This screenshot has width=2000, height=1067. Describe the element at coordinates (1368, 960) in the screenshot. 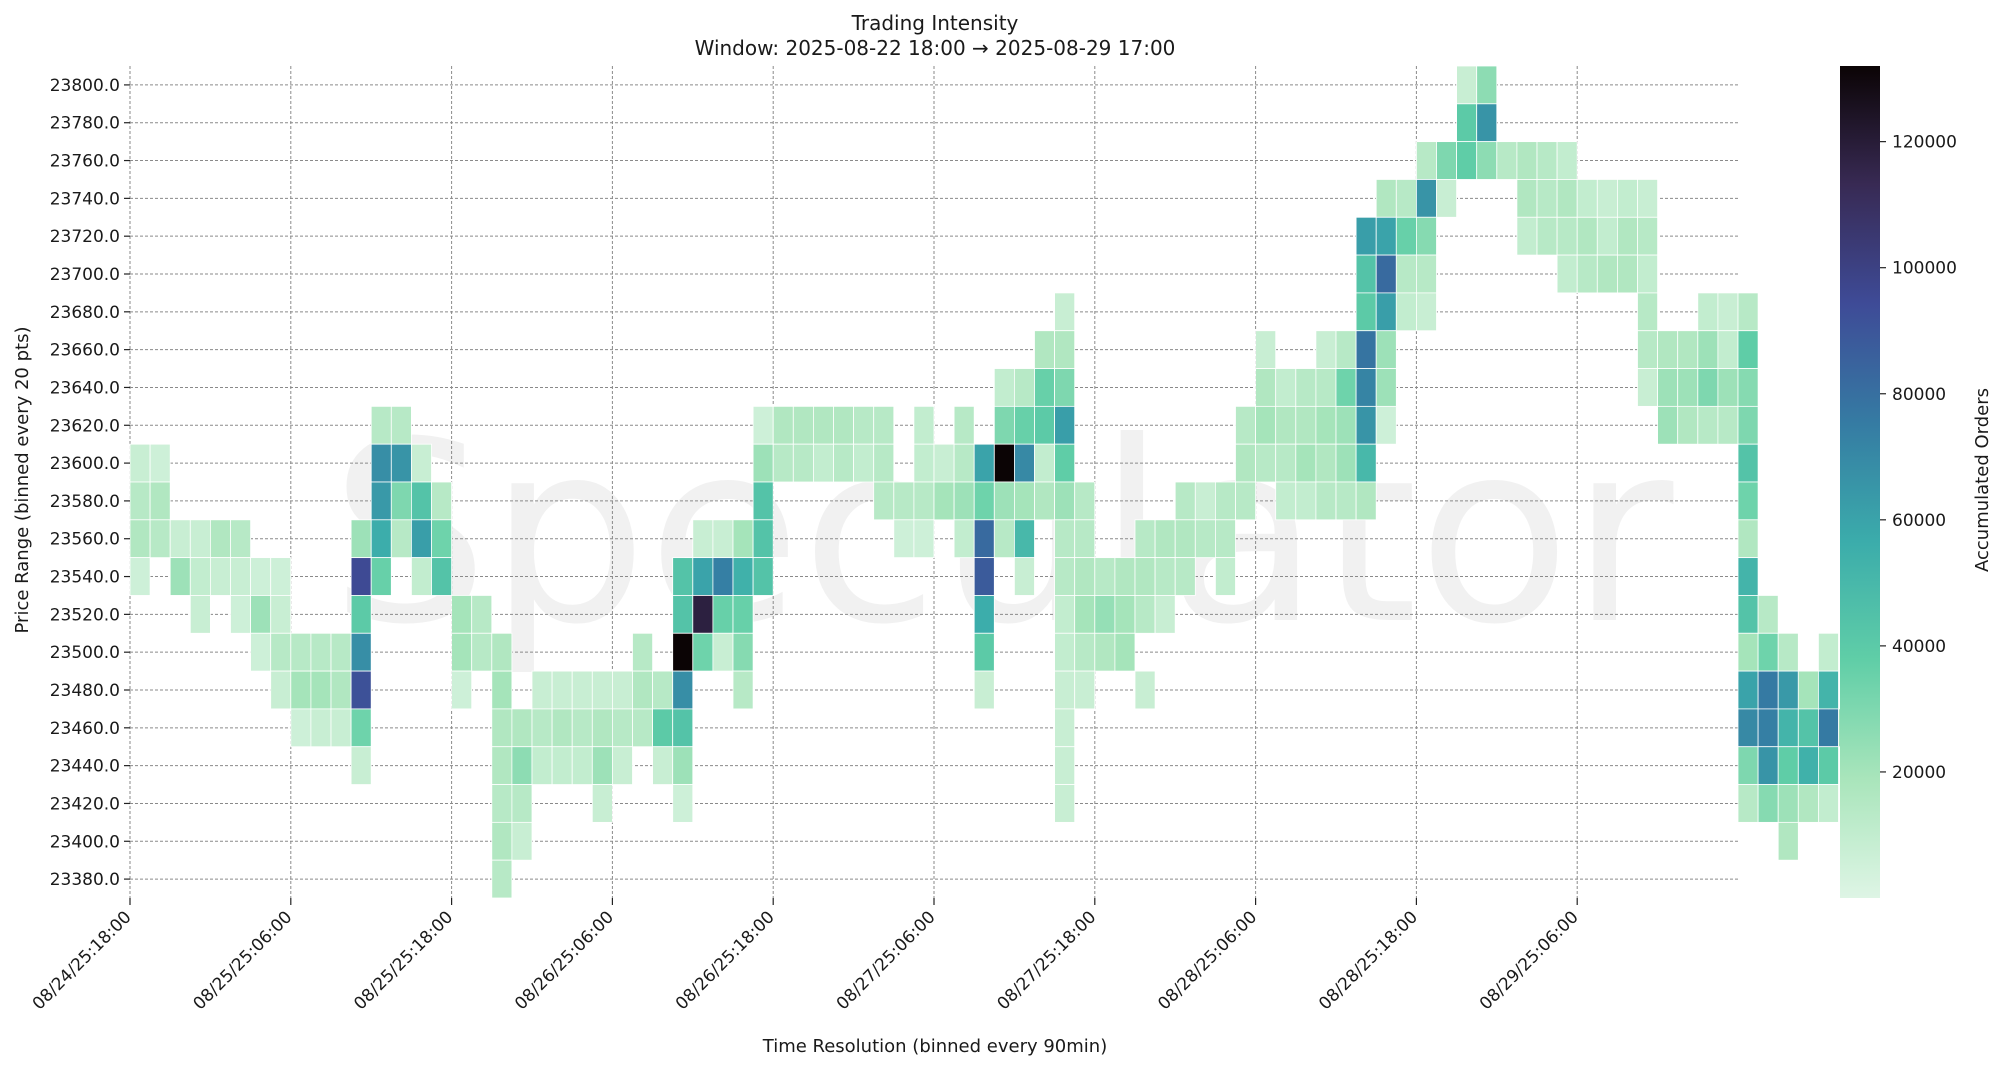

I see `x-tick-label: 08/28/25:18:00` at that location.